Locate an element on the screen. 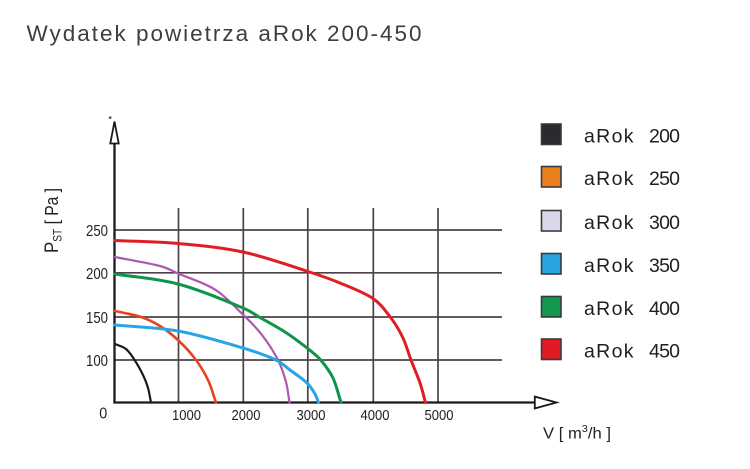 This screenshot has width=750, height=469. svg-text: 100 is located at coordinates (97, 361).